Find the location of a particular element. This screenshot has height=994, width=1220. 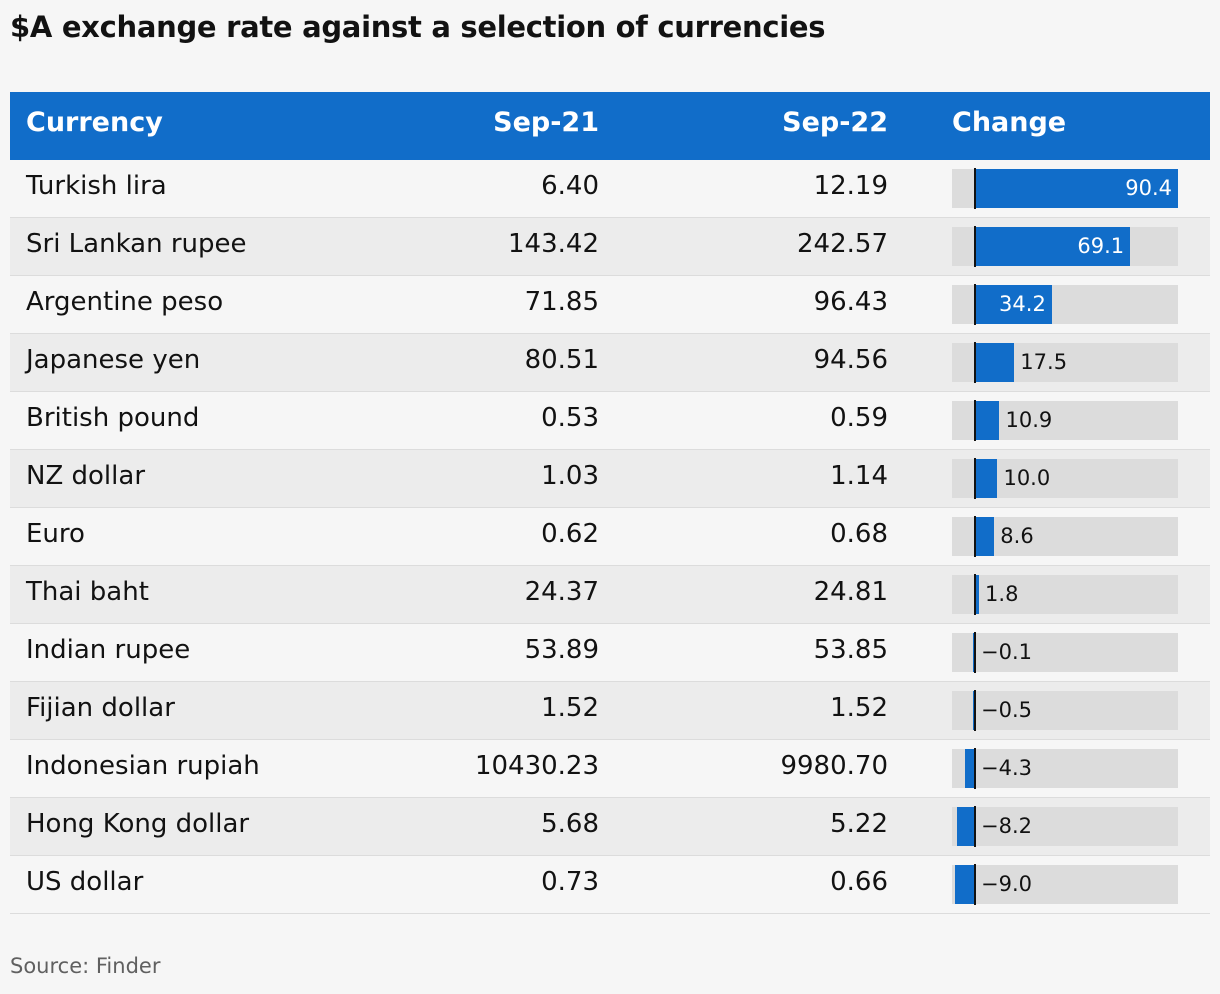

header-currency: Currency is located at coordinates (94, 122).